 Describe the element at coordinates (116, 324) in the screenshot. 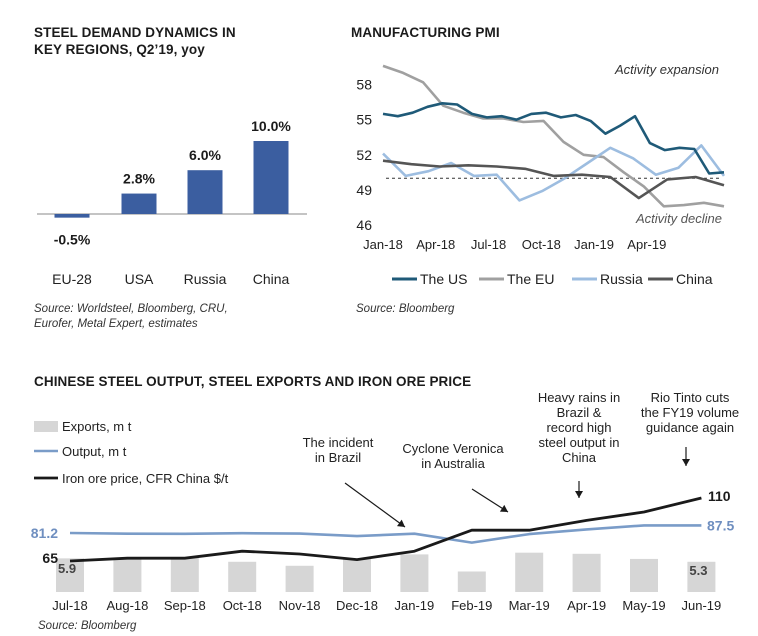

I see `panel1-source-line2: Eurofer, Metal Expert, estimates` at that location.